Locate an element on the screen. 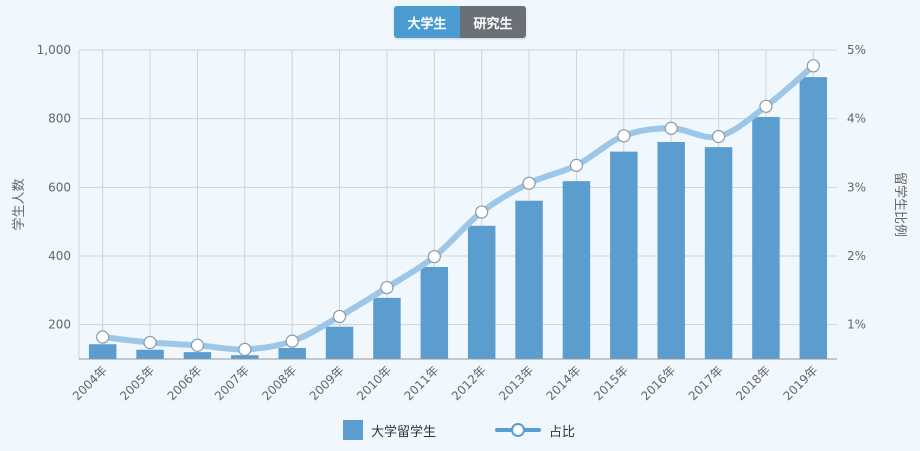 This screenshot has width=920, height=451. y-tick-label: 400 is located at coordinates (59, 256).